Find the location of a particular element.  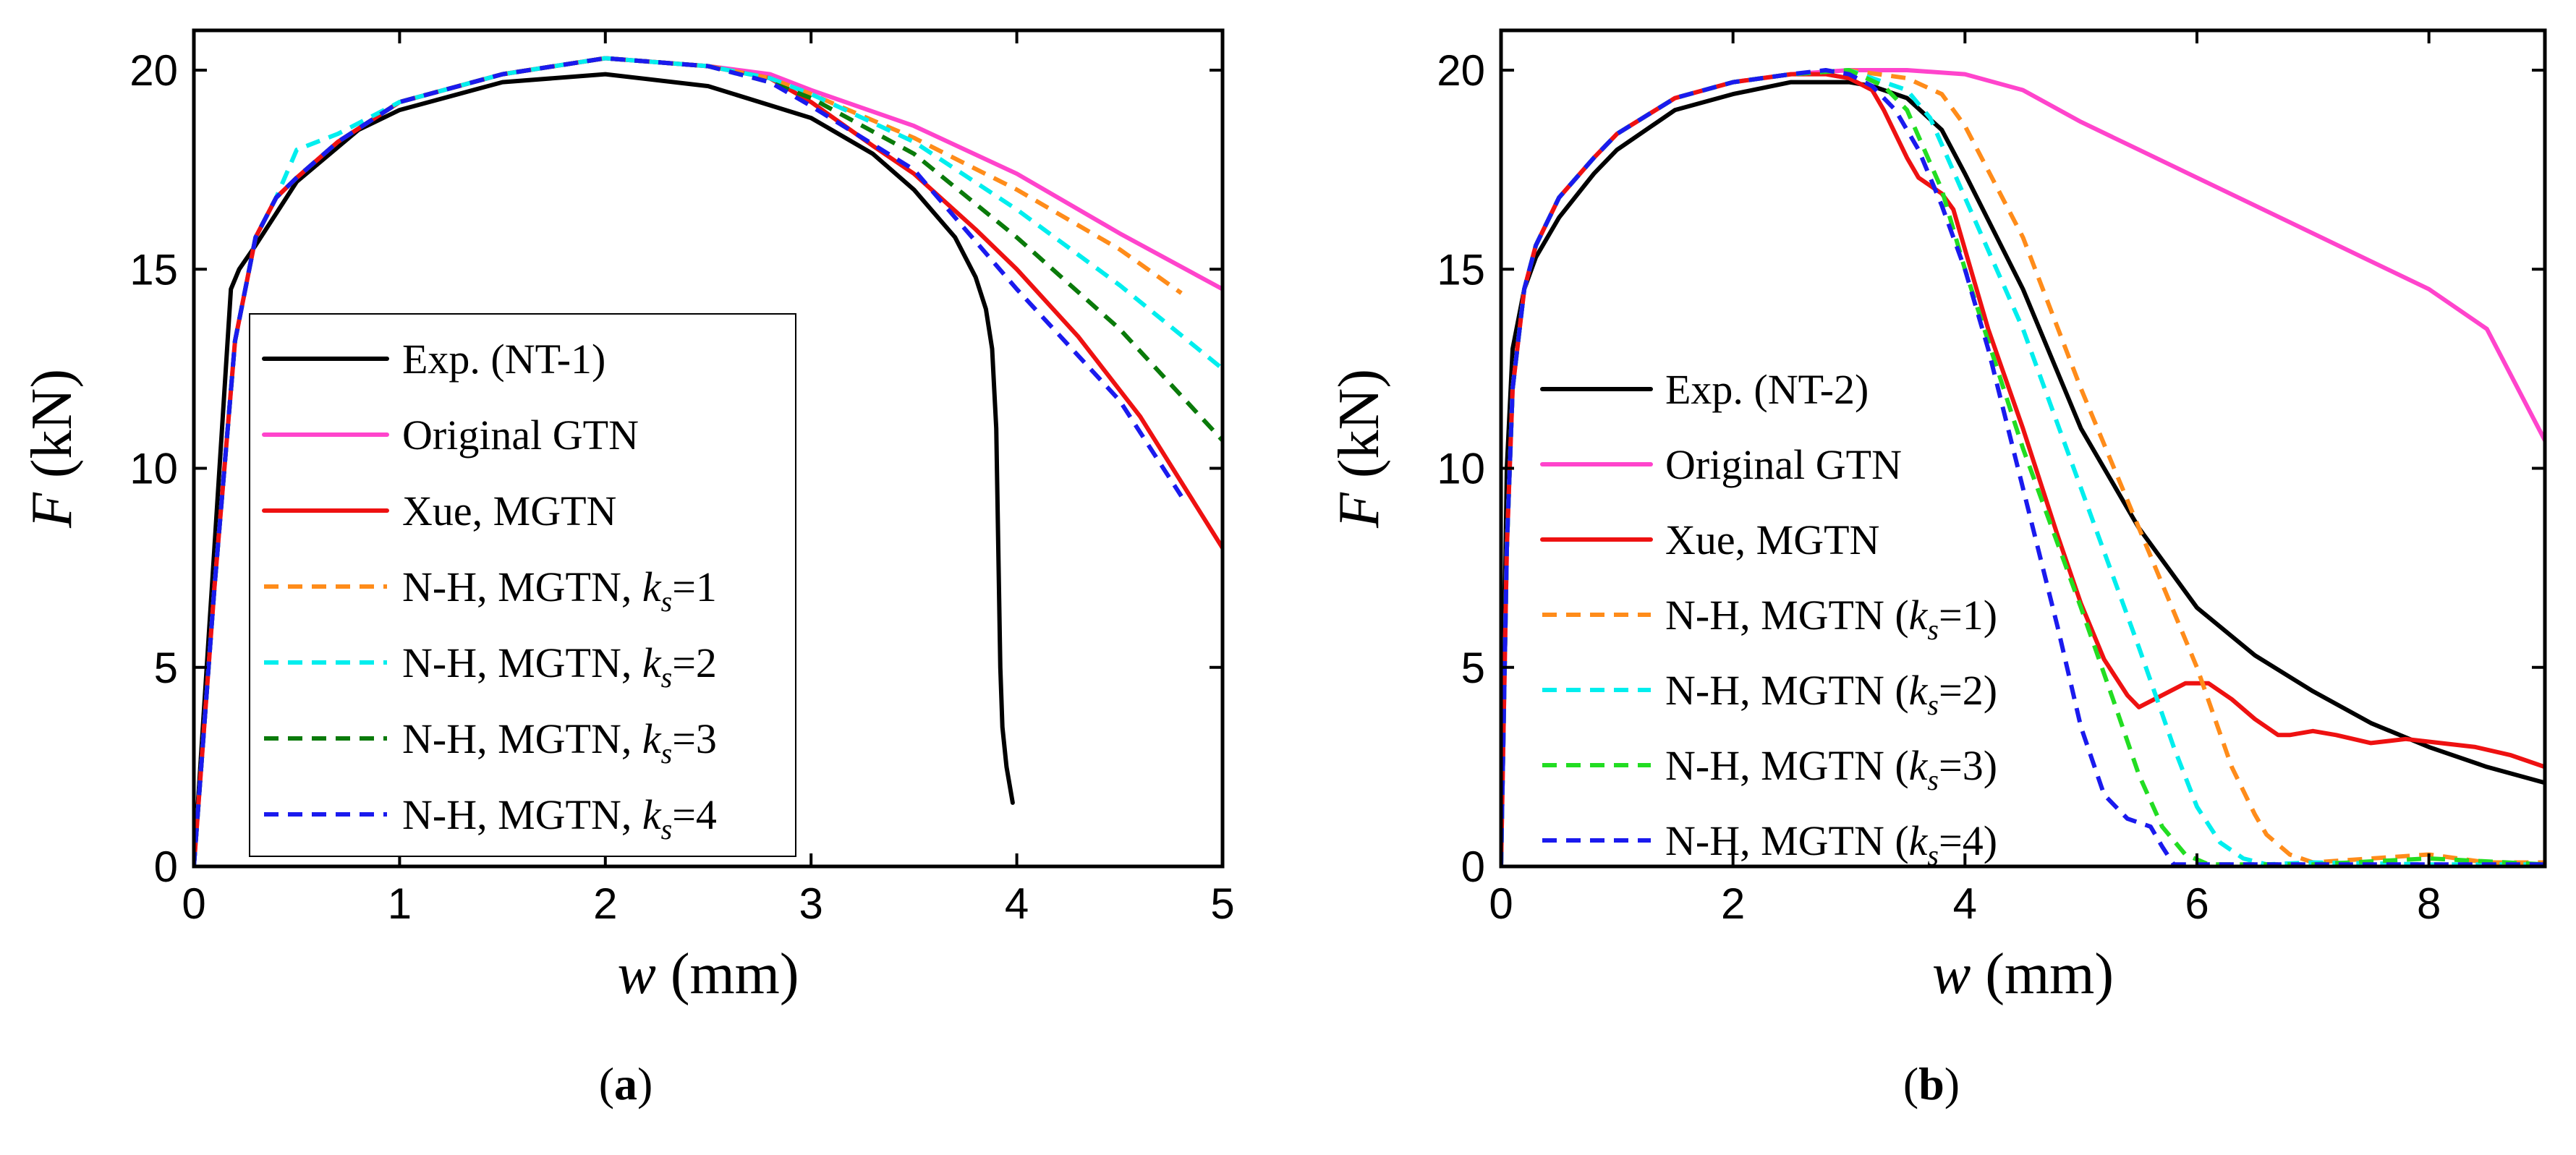

legend-label: N-H, MGTN, ks=1 is located at coordinates (559, 590).